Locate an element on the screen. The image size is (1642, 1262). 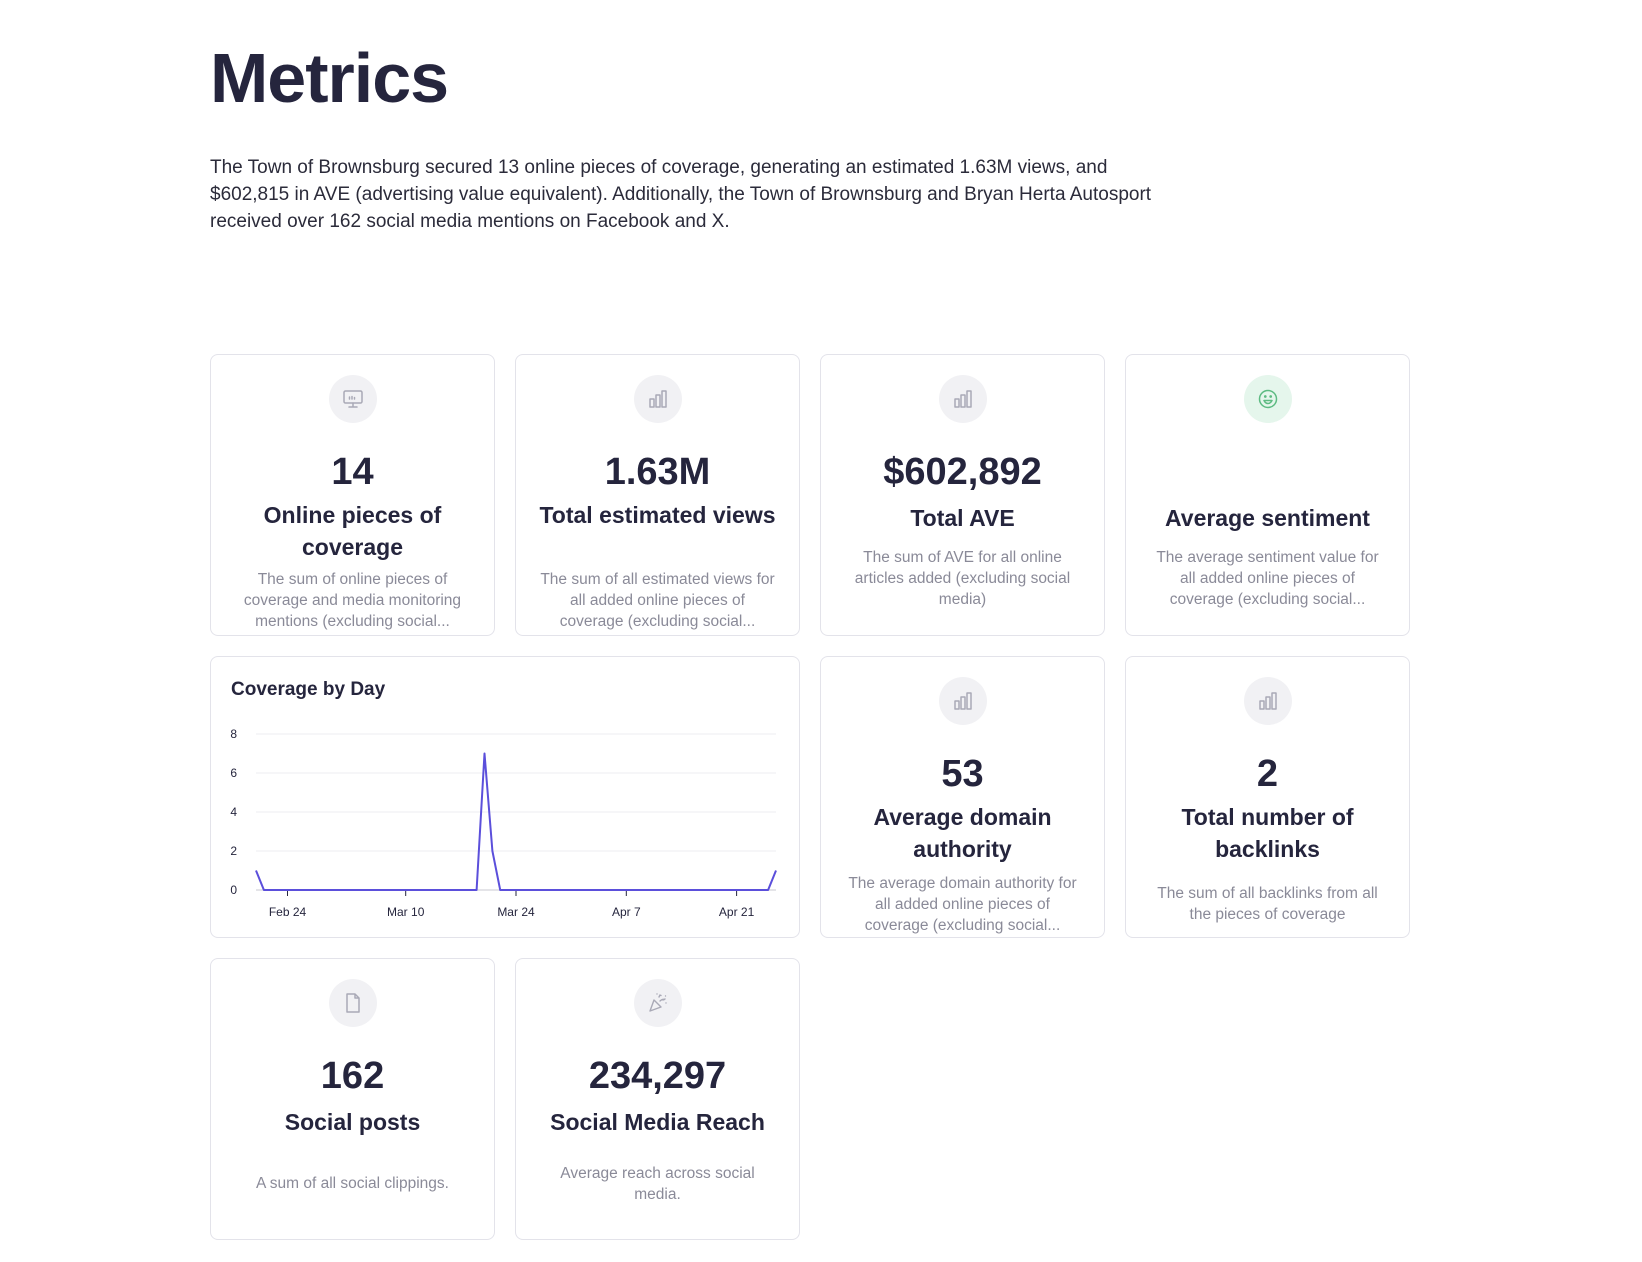
y-tick-label: 2 is located at coordinates (233, 851).